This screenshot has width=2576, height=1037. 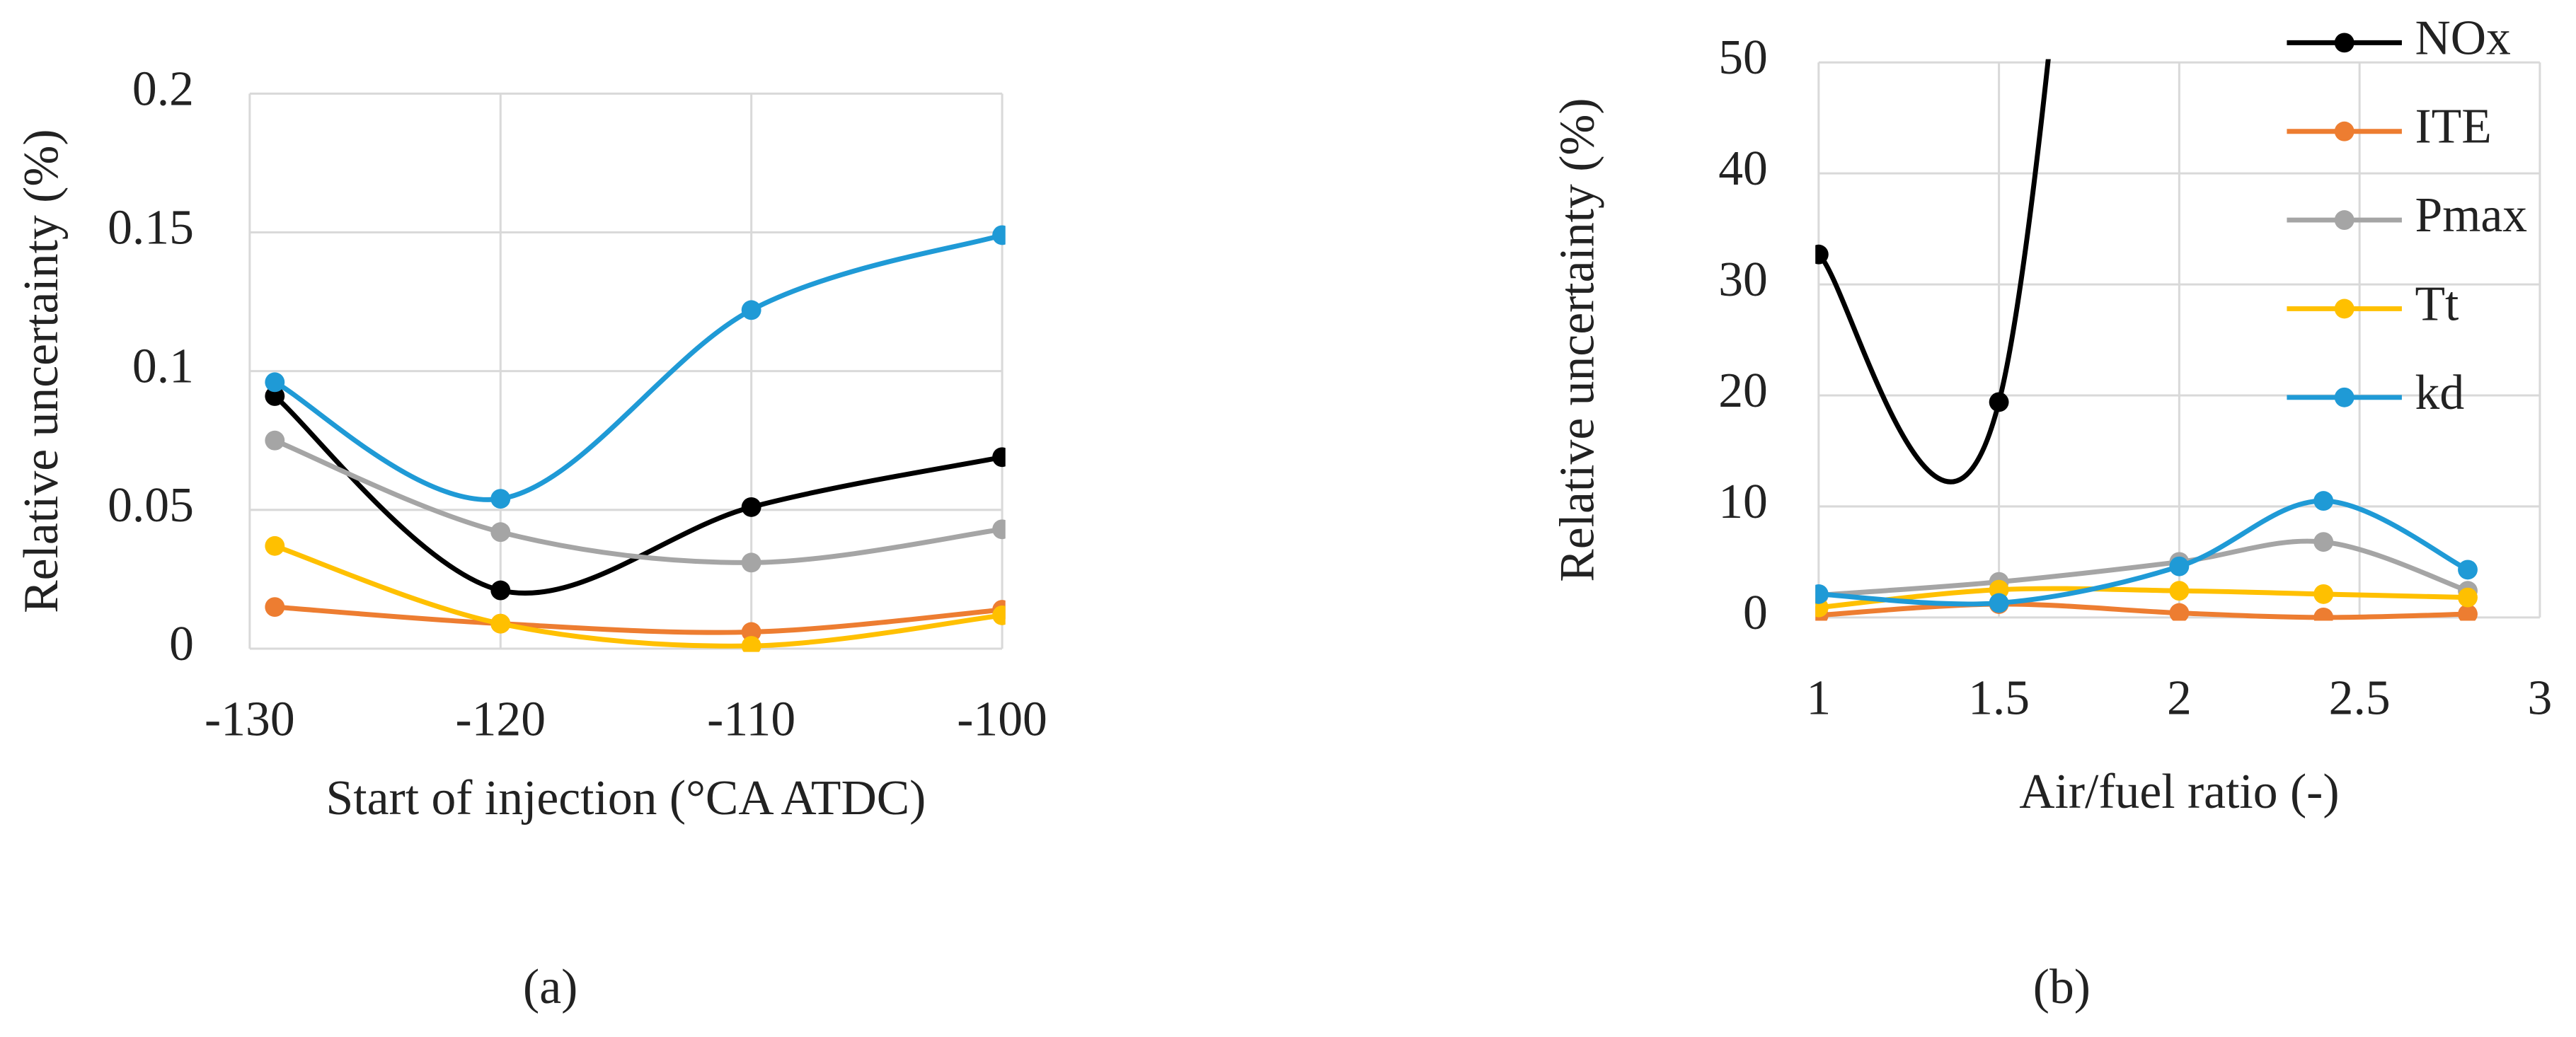 What do you see at coordinates (2360, 698) in the screenshot?
I see `x-tick-label: 2.5` at bounding box center [2360, 698].